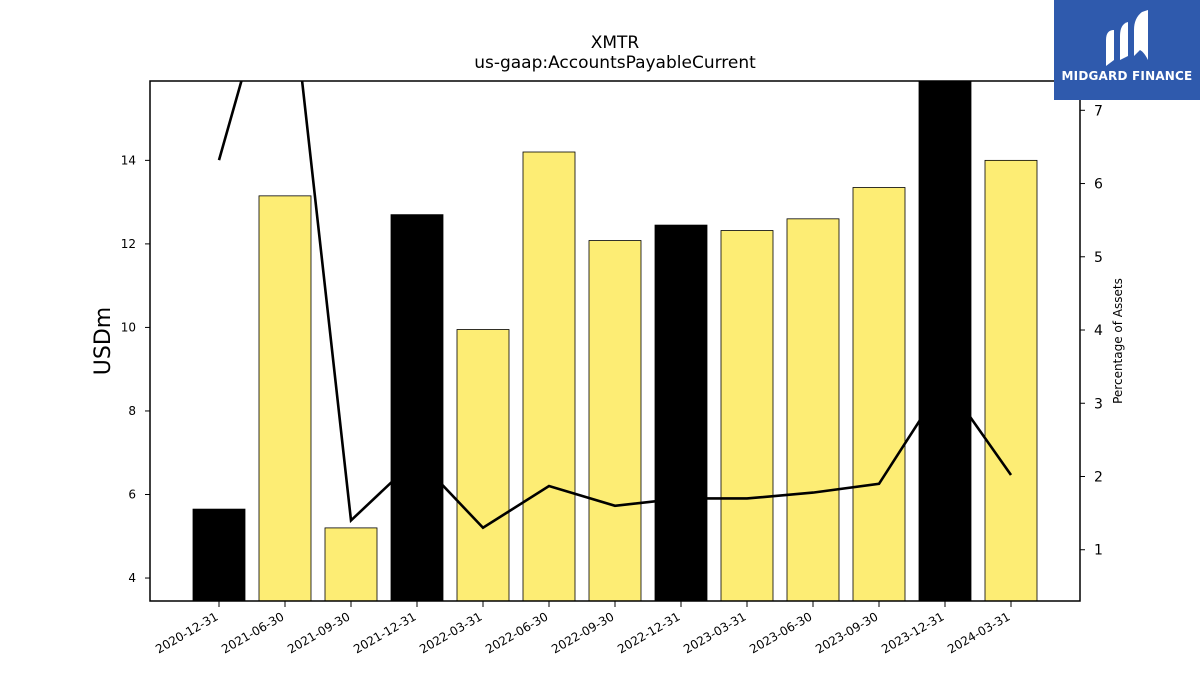 This screenshot has width=1200, height=675. What do you see at coordinates (1091, 331) in the screenshot?
I see `right-axis: 1 2 3 4 5 6 7` at bounding box center [1091, 331].